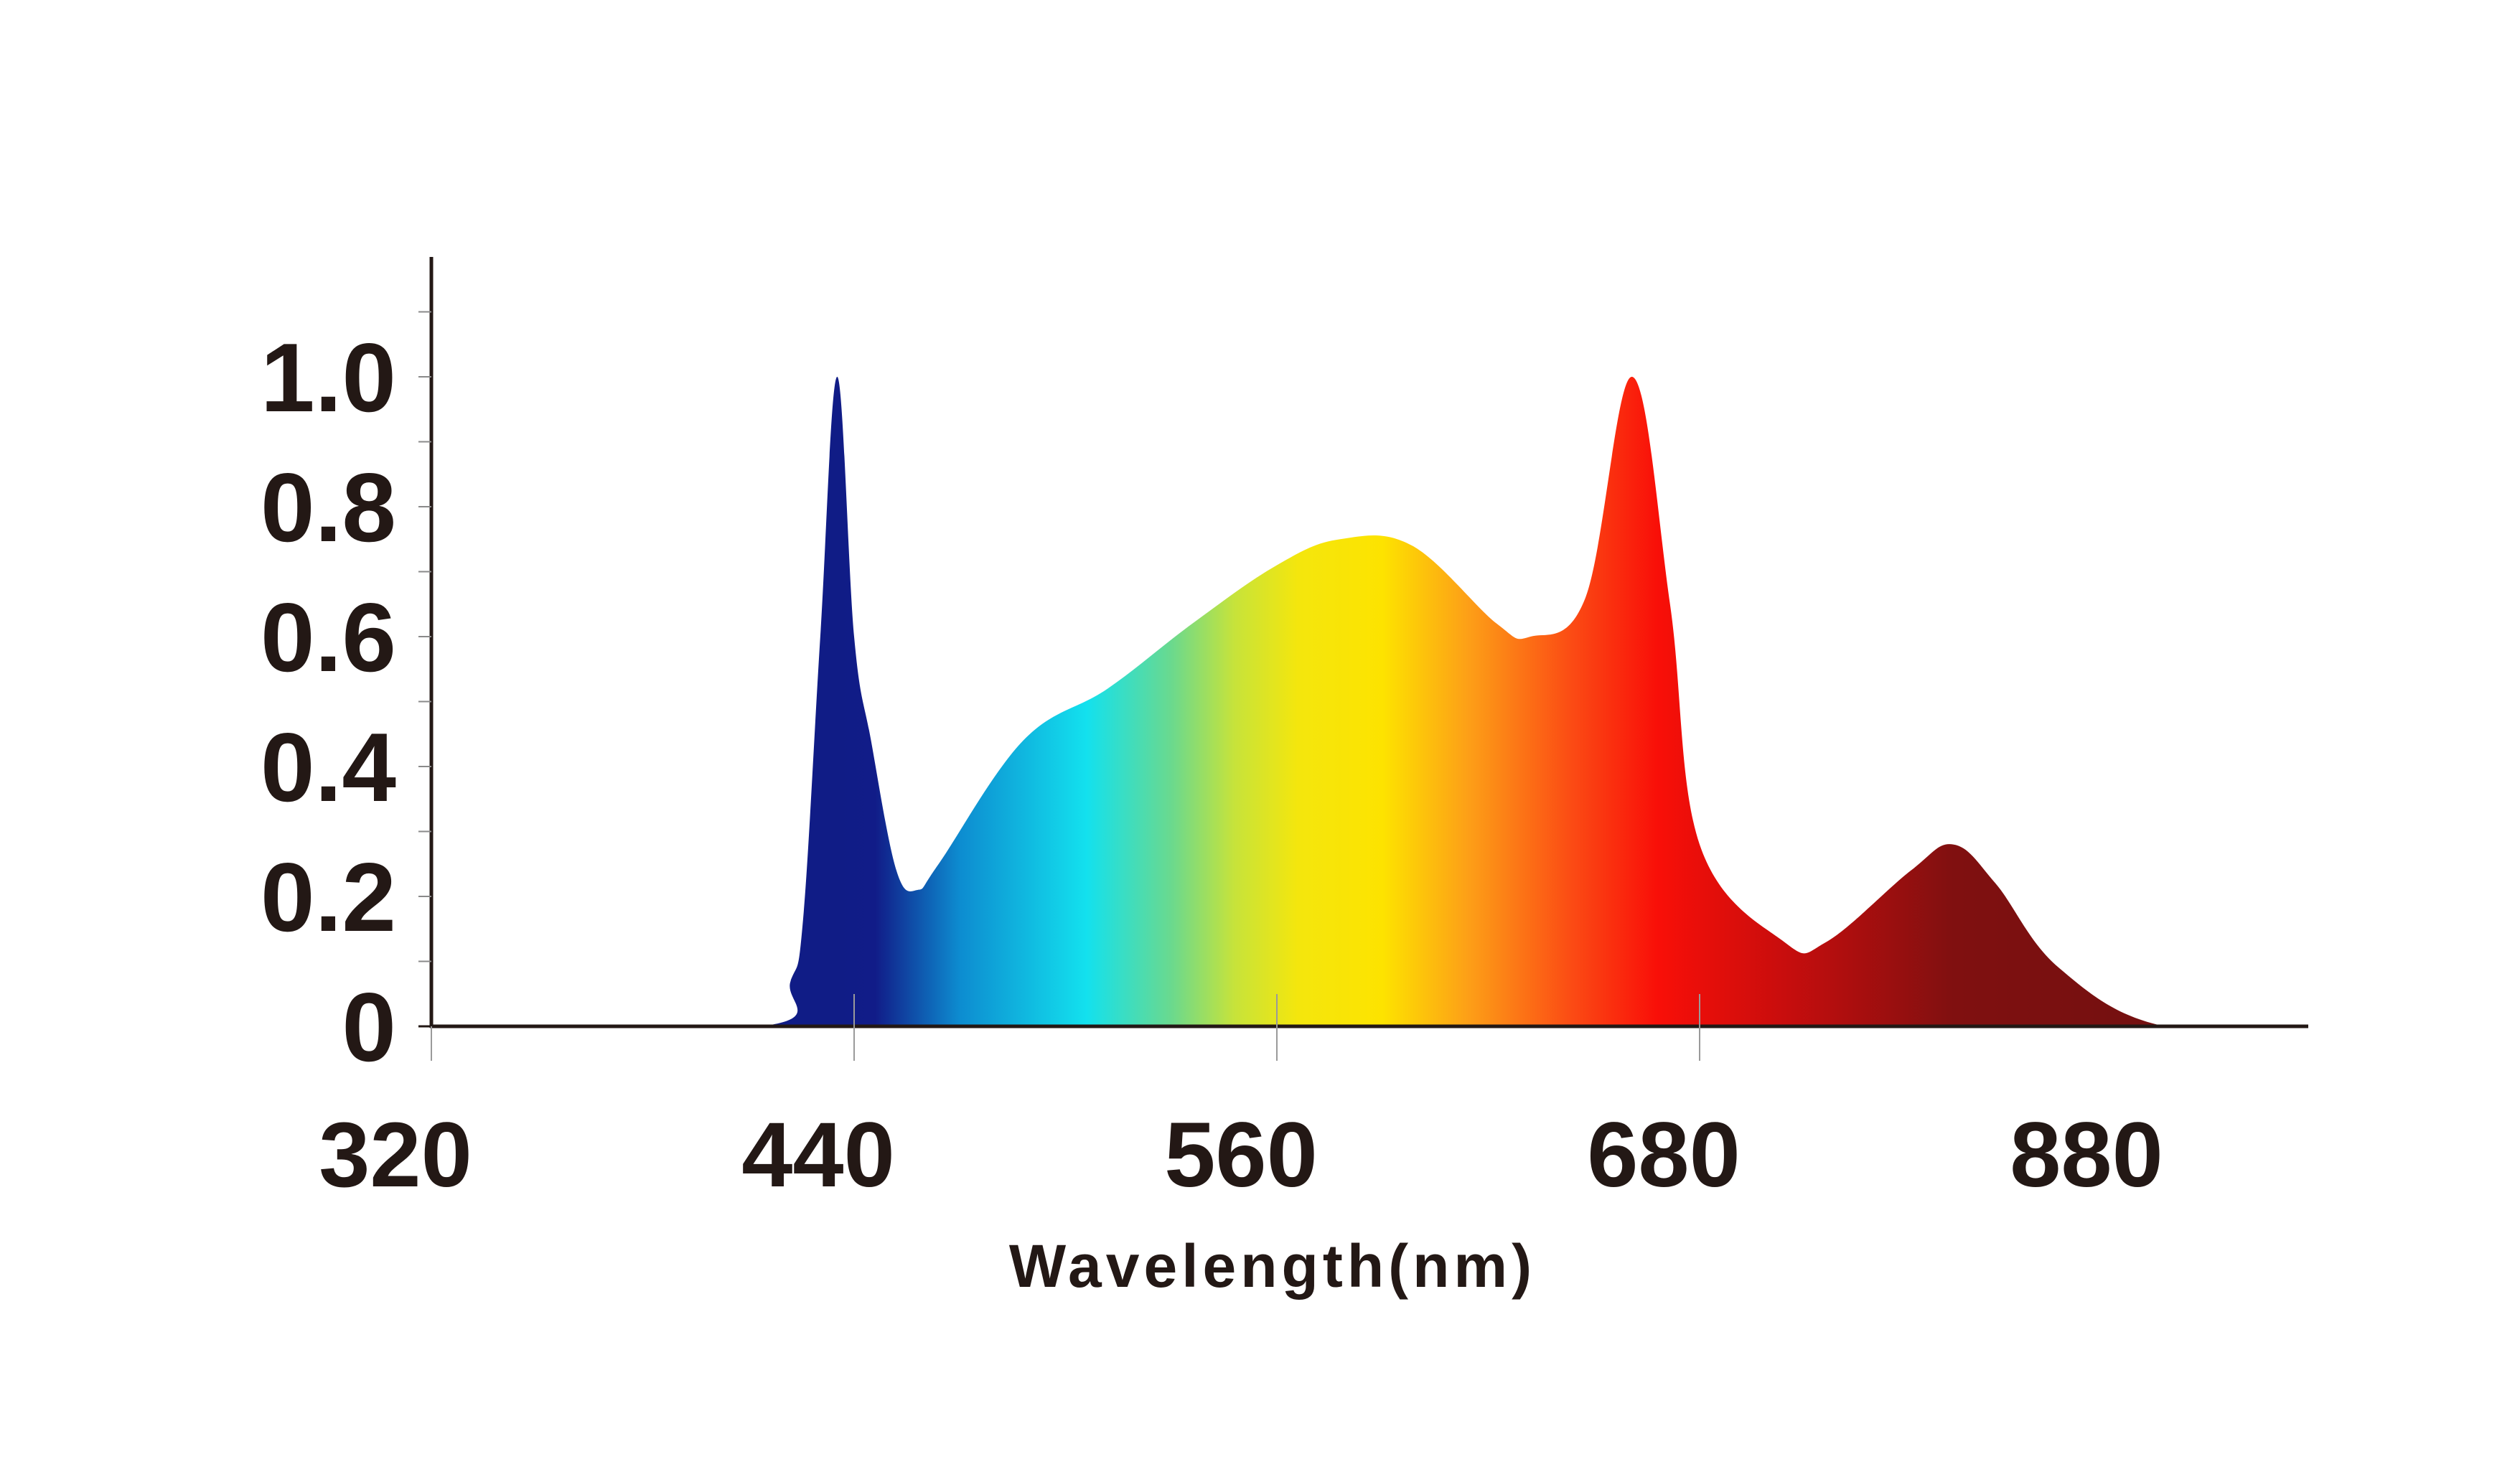  I want to click on x-tick-label: 680, so click(1664, 1155).